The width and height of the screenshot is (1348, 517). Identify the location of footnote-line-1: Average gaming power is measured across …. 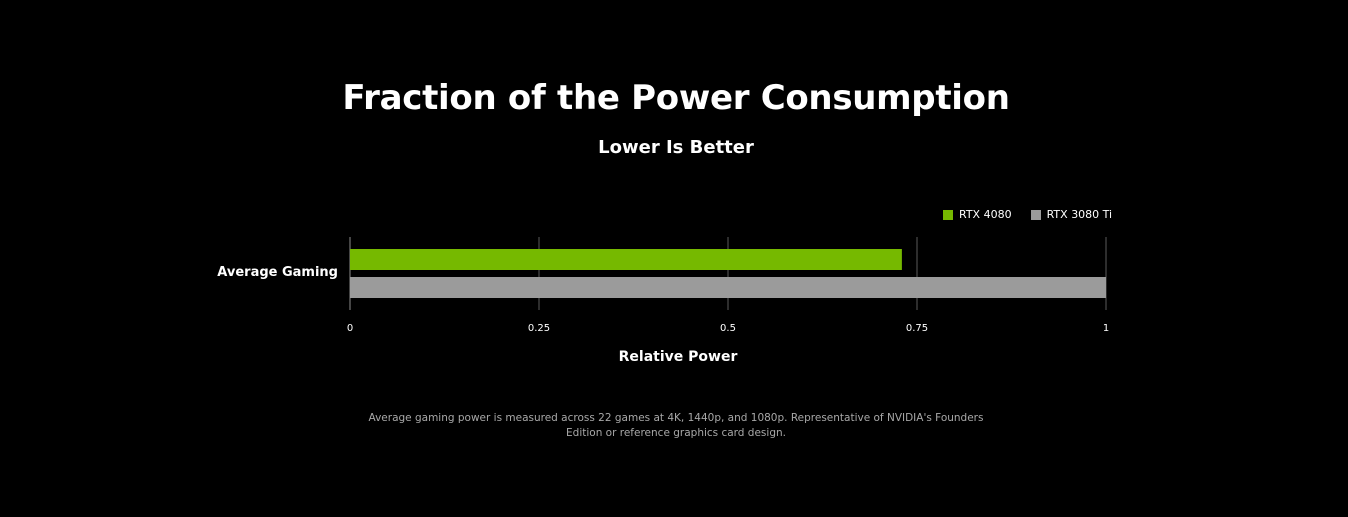
(676, 418).